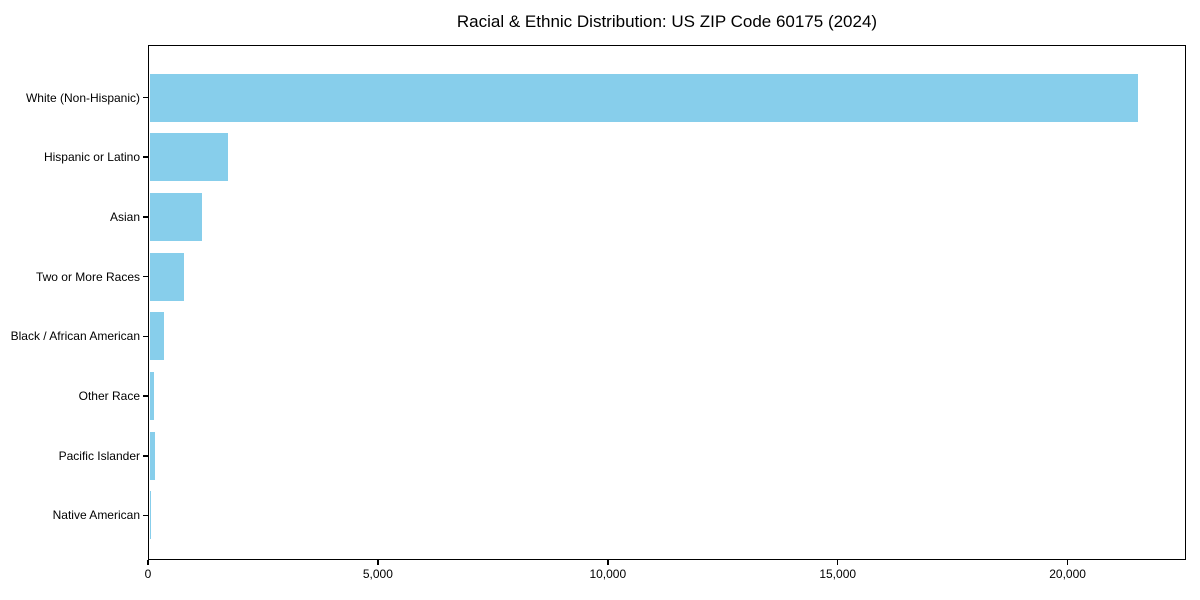 Image resolution: width=1200 pixels, height=600 pixels. What do you see at coordinates (151, 396) in the screenshot?
I see `bar-other-race` at bounding box center [151, 396].